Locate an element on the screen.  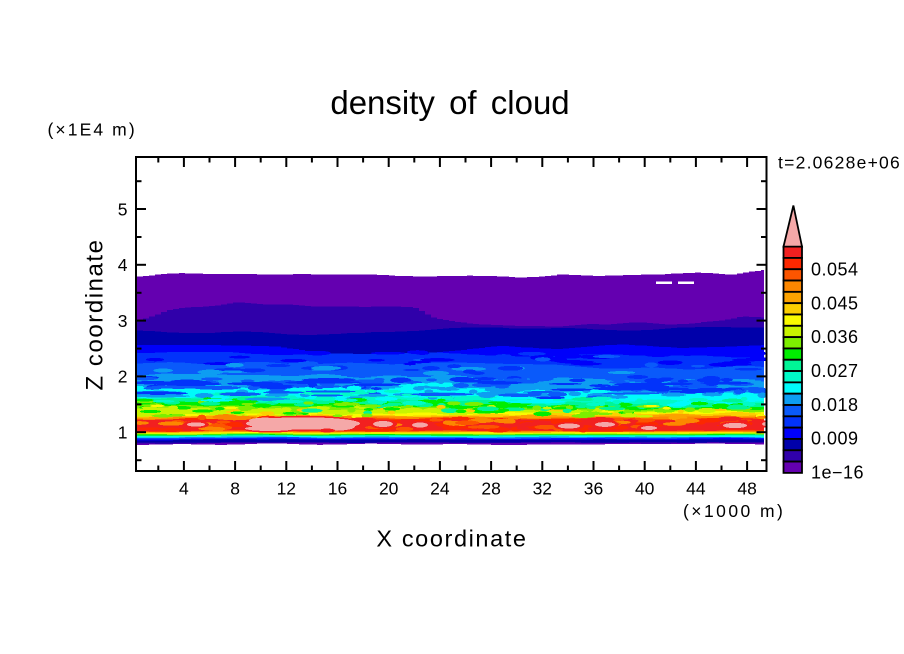
svg-text: Z coordinate is located at coordinates (95, 314).